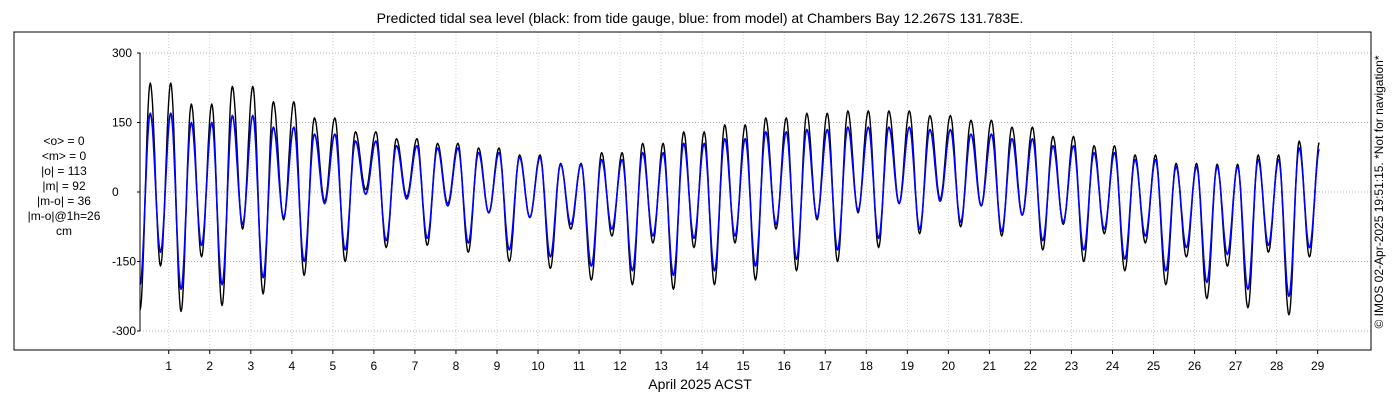  What do you see at coordinates (990, 366) in the screenshot?
I see `x-tick-label: 21` at bounding box center [990, 366].